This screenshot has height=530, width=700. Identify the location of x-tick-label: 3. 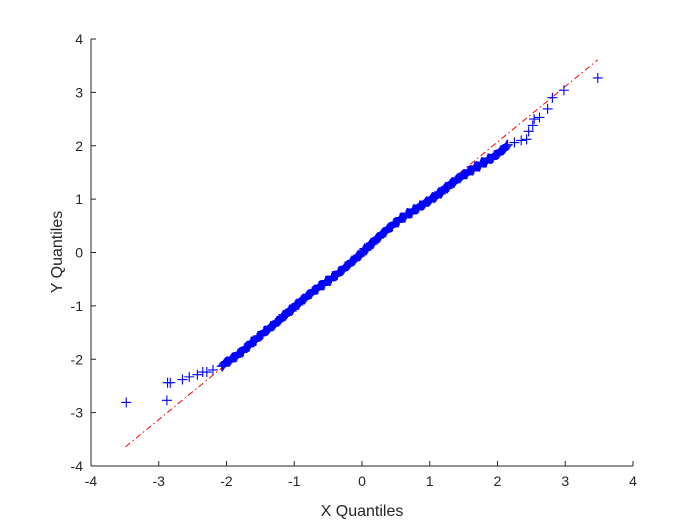
(565, 481).